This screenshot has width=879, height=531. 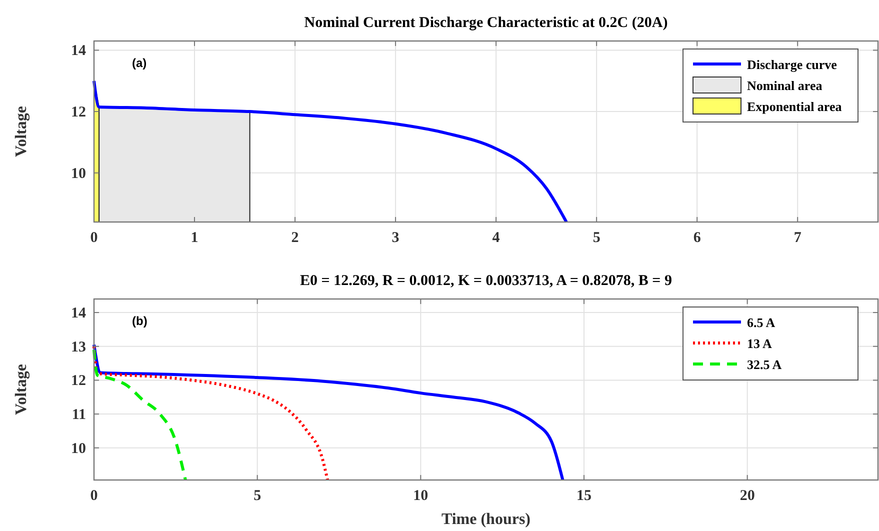 I want to click on x-tick-label: 20, so click(x=747, y=496).